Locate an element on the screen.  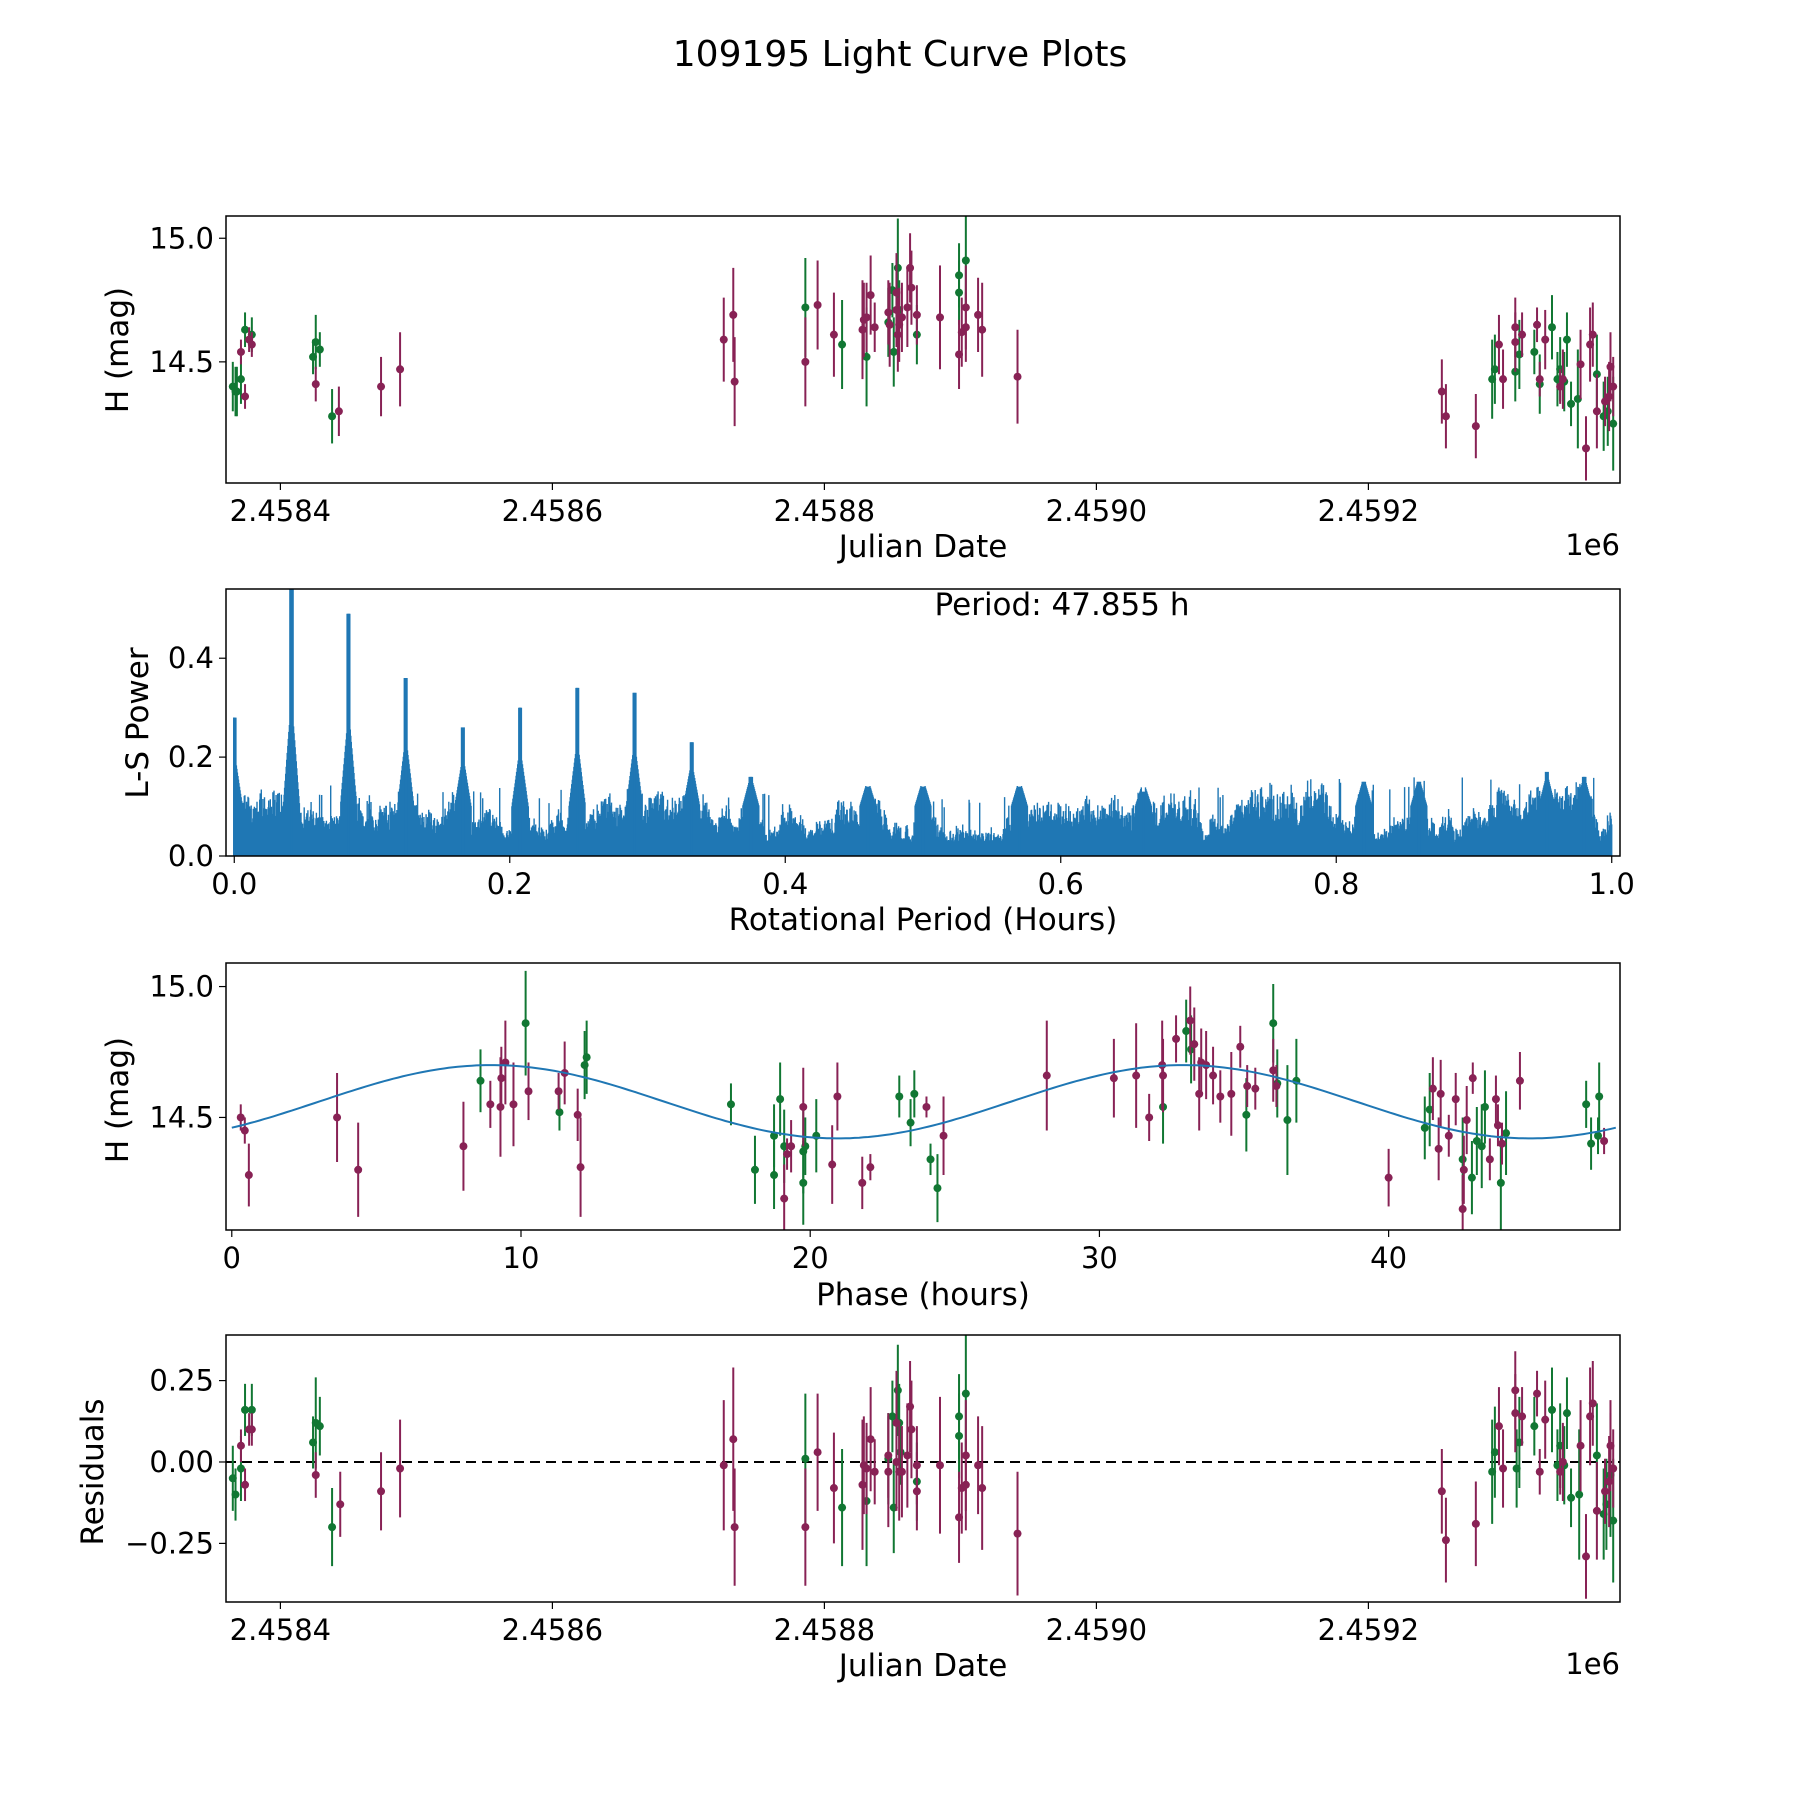
lightcurve-xlabel: Julian Date is located at coordinates (922, 547).